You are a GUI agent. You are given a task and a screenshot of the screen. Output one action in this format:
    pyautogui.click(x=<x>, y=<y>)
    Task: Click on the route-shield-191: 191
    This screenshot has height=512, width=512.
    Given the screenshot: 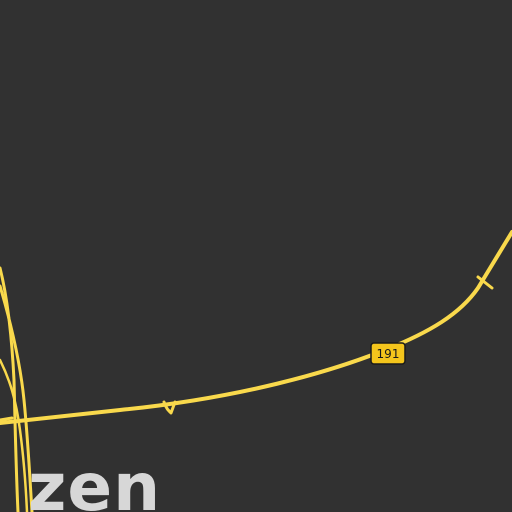 What is the action you would take?
    pyautogui.click(x=388, y=353)
    